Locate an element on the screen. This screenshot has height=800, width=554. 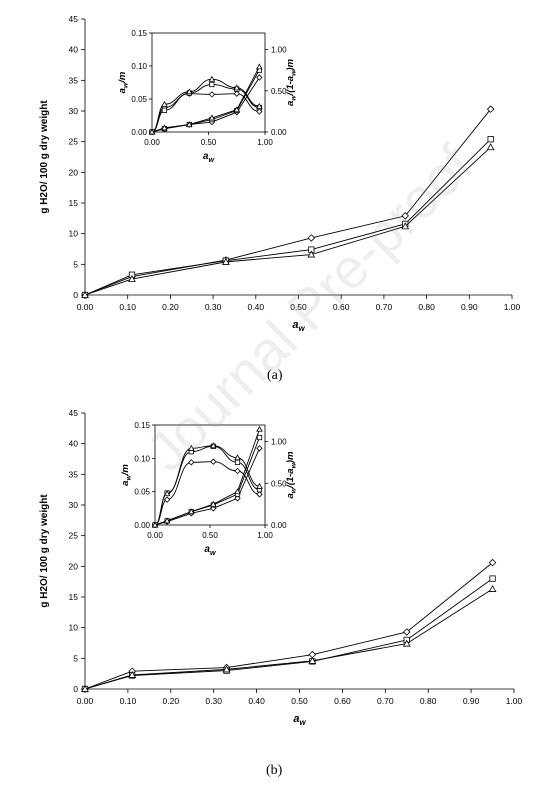
y-tick-label: 0 is located at coordinates (75, 689).